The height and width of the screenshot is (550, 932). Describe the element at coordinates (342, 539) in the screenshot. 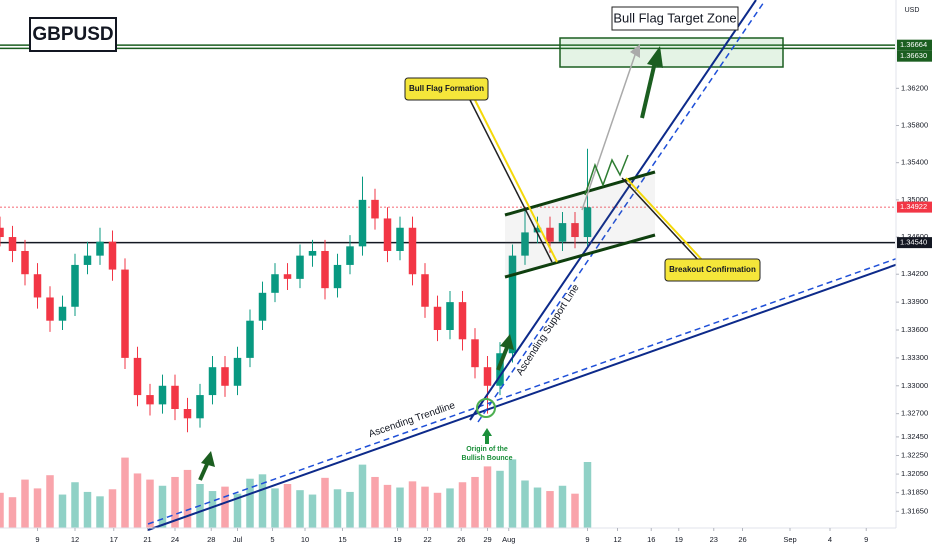

I see `x-tick-label: 15` at that location.